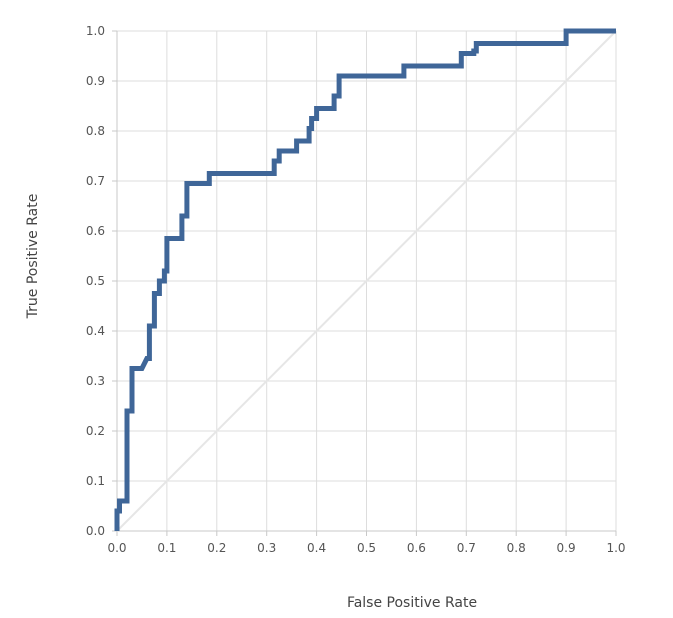 Image resolution: width=673 pixels, height=618 pixels. I want to click on y-tick-label: 0.8, so click(95, 131).